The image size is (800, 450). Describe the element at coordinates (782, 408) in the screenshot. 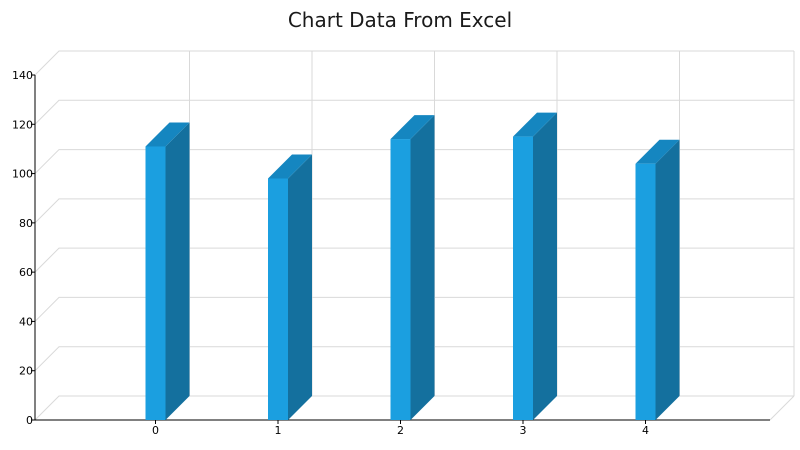

I see `floor-right-edge` at that location.